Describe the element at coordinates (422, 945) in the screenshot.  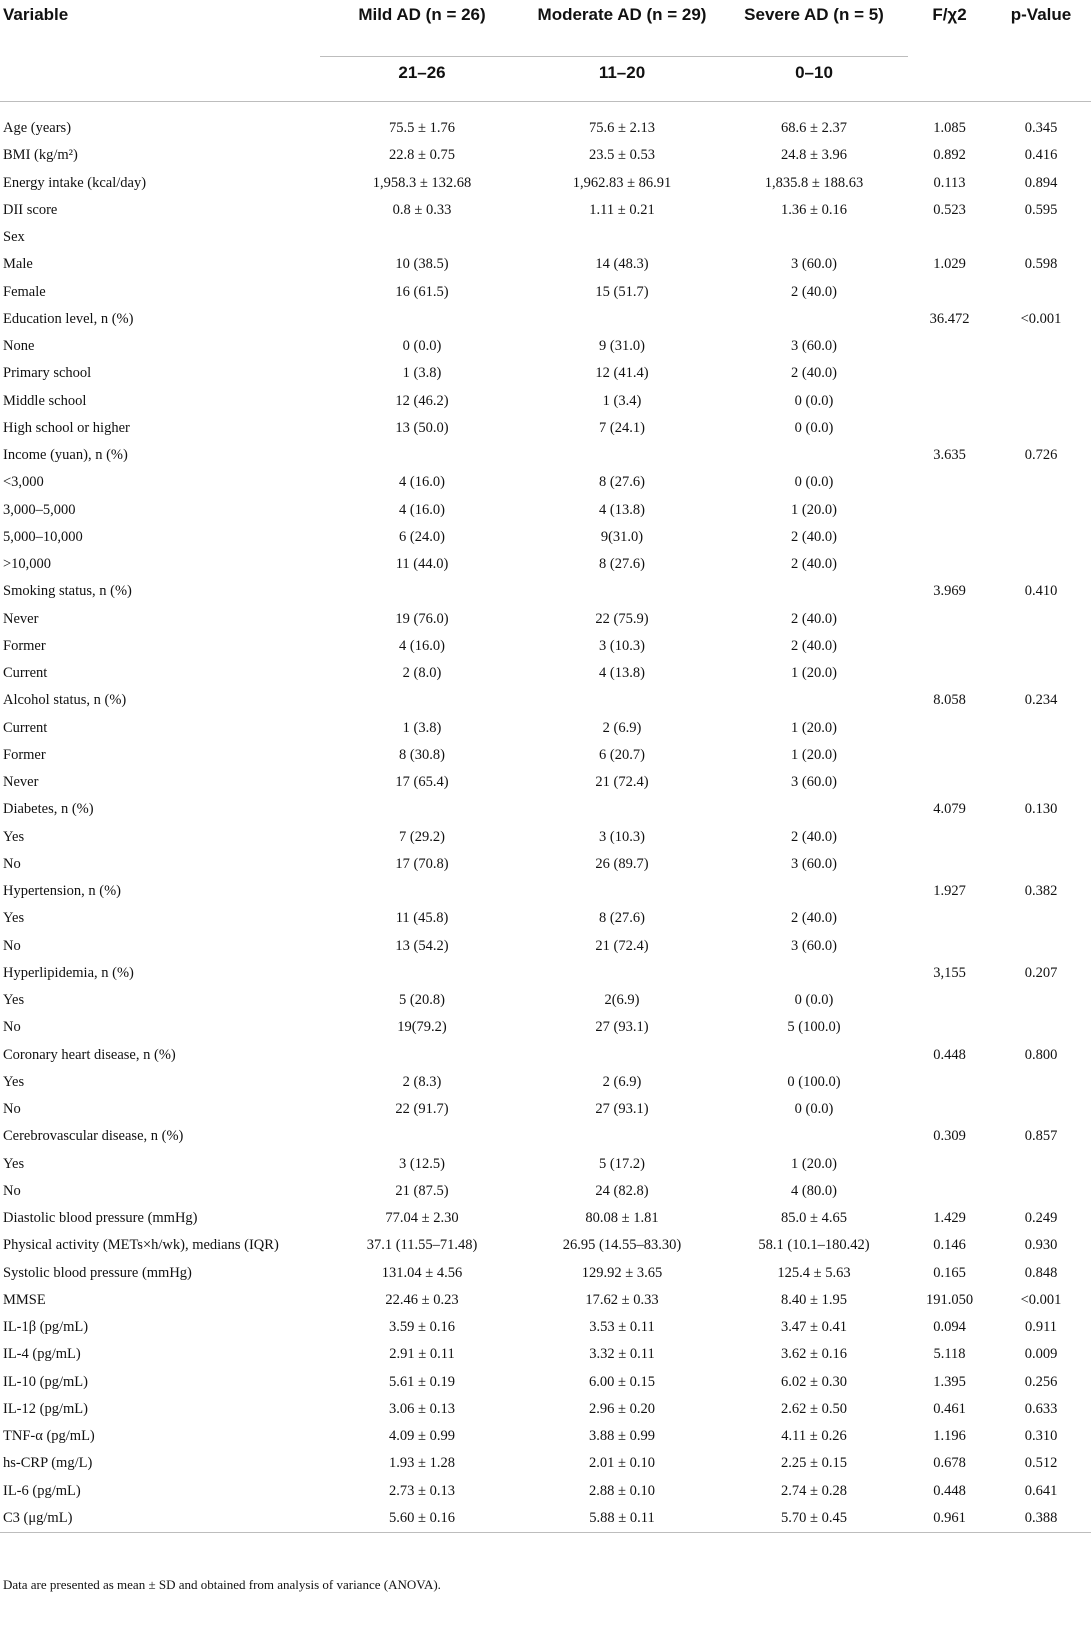
I see `cell-mild: 13 (54.2)` at that location.